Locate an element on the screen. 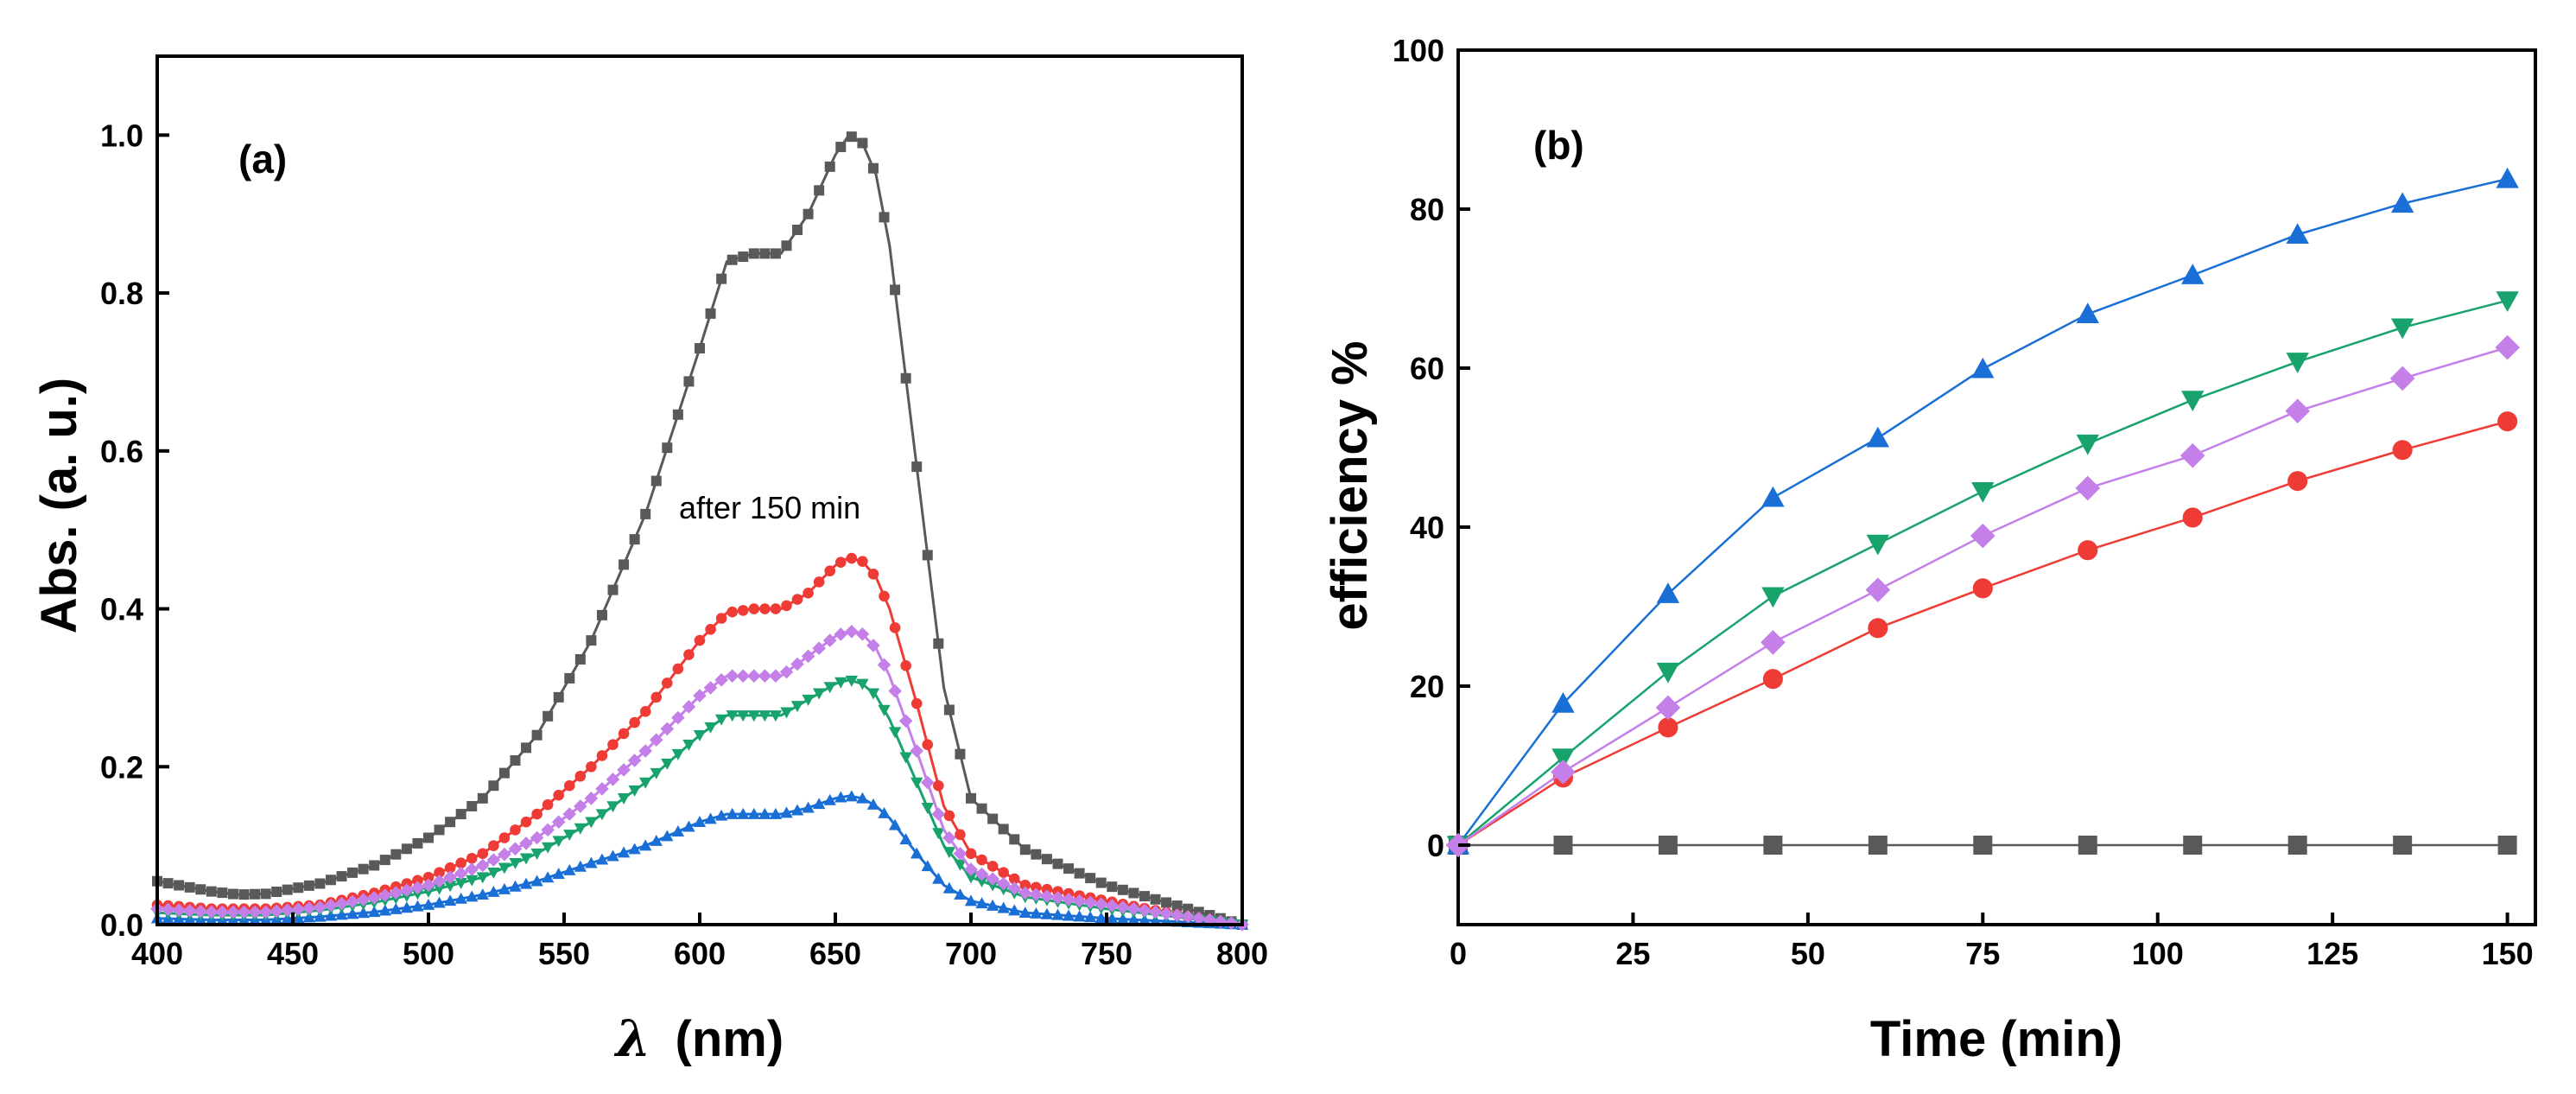 The height and width of the screenshot is (1094, 2576). panel-b-ytick-label: 60 is located at coordinates (1427, 368).